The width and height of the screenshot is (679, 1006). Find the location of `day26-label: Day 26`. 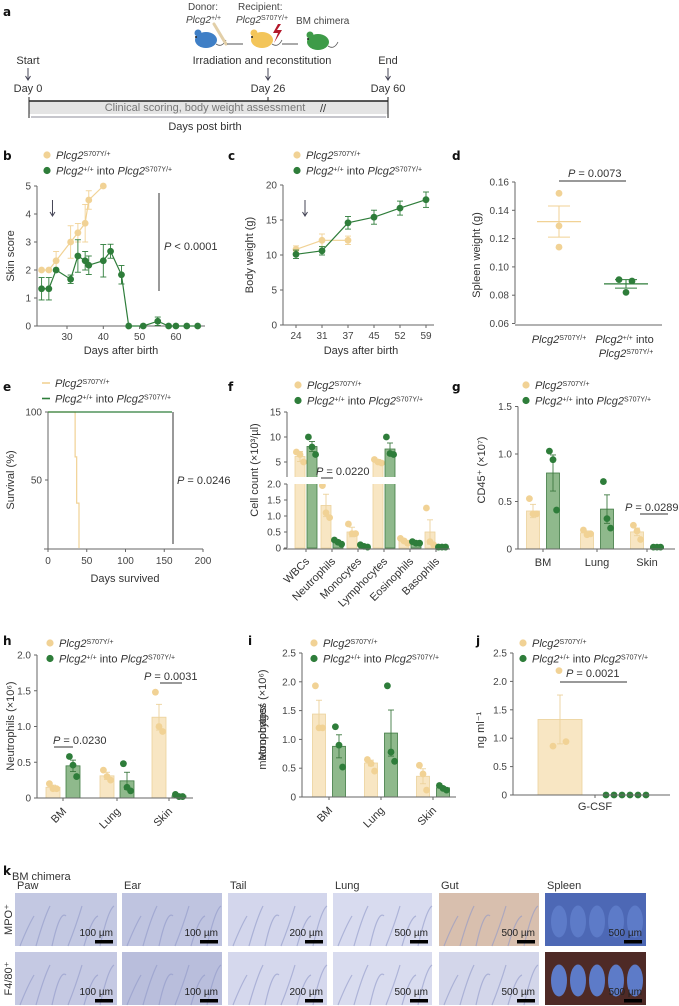

day26-label: Day 26 is located at coordinates (268, 89).